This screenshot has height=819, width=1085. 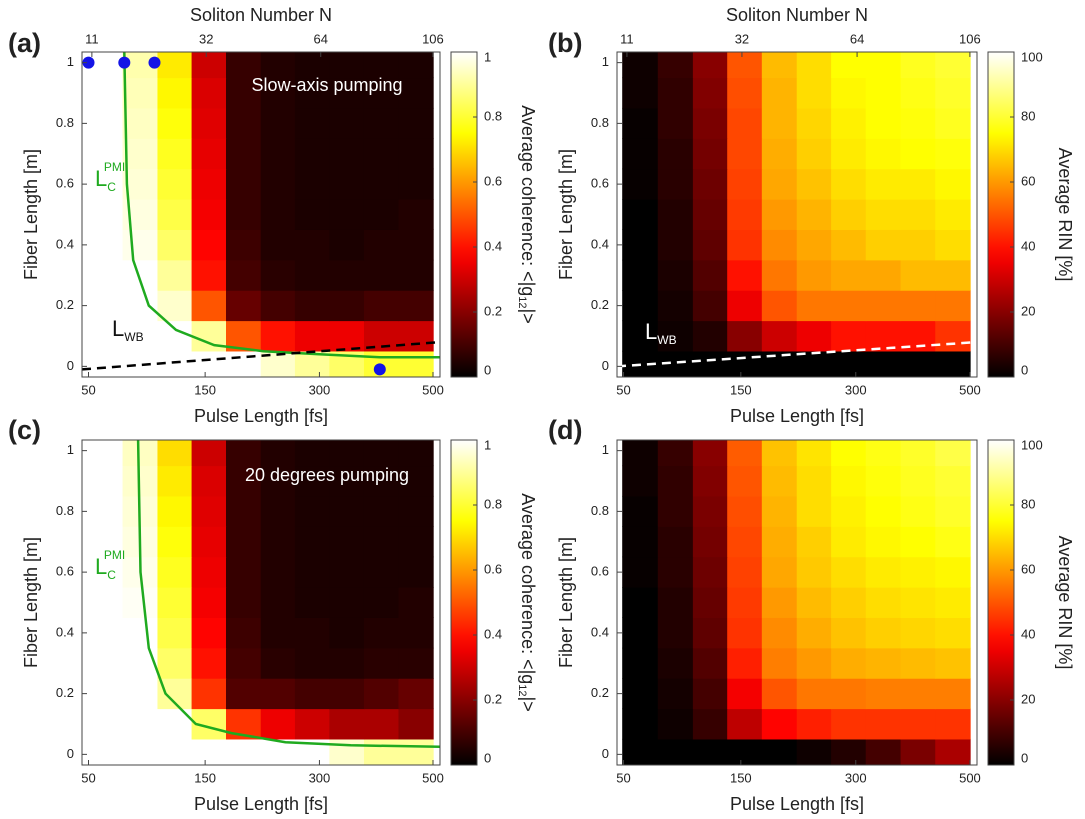 What do you see at coordinates (856, 777) in the screenshot?
I see `x-tick-label: 300` at bounding box center [856, 777].